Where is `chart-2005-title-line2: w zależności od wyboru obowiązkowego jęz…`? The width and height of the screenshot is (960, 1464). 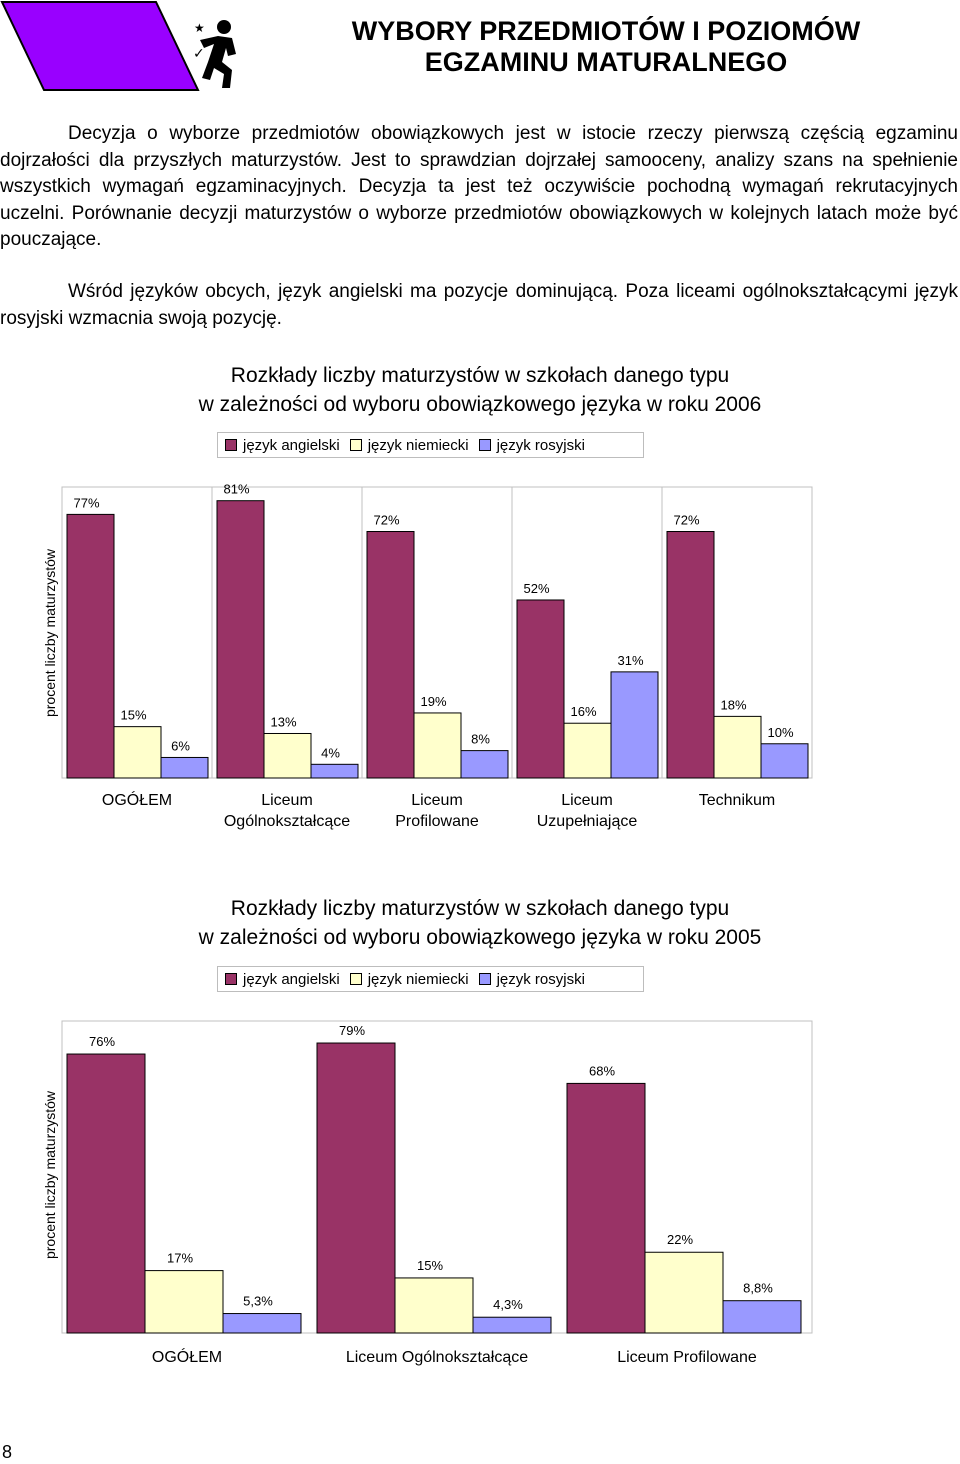 chart-2005-title-line2: w zależności od wyboru obowiązkowego jęz… is located at coordinates (480, 937).